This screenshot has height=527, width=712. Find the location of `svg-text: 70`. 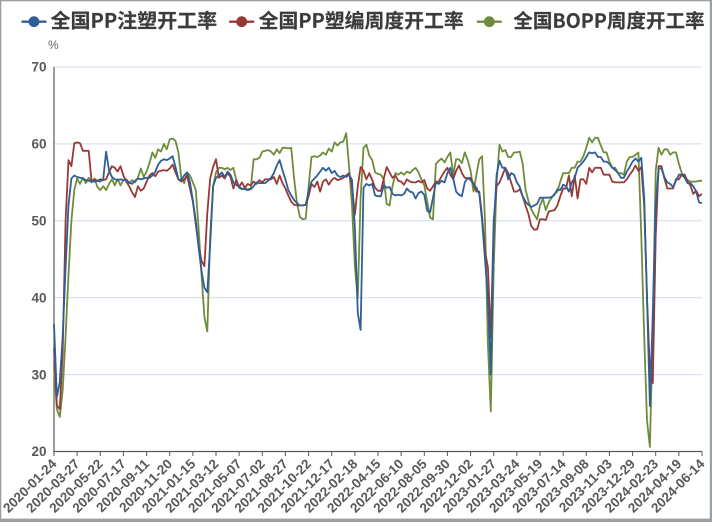

svg-text: 70 is located at coordinates (38, 67).